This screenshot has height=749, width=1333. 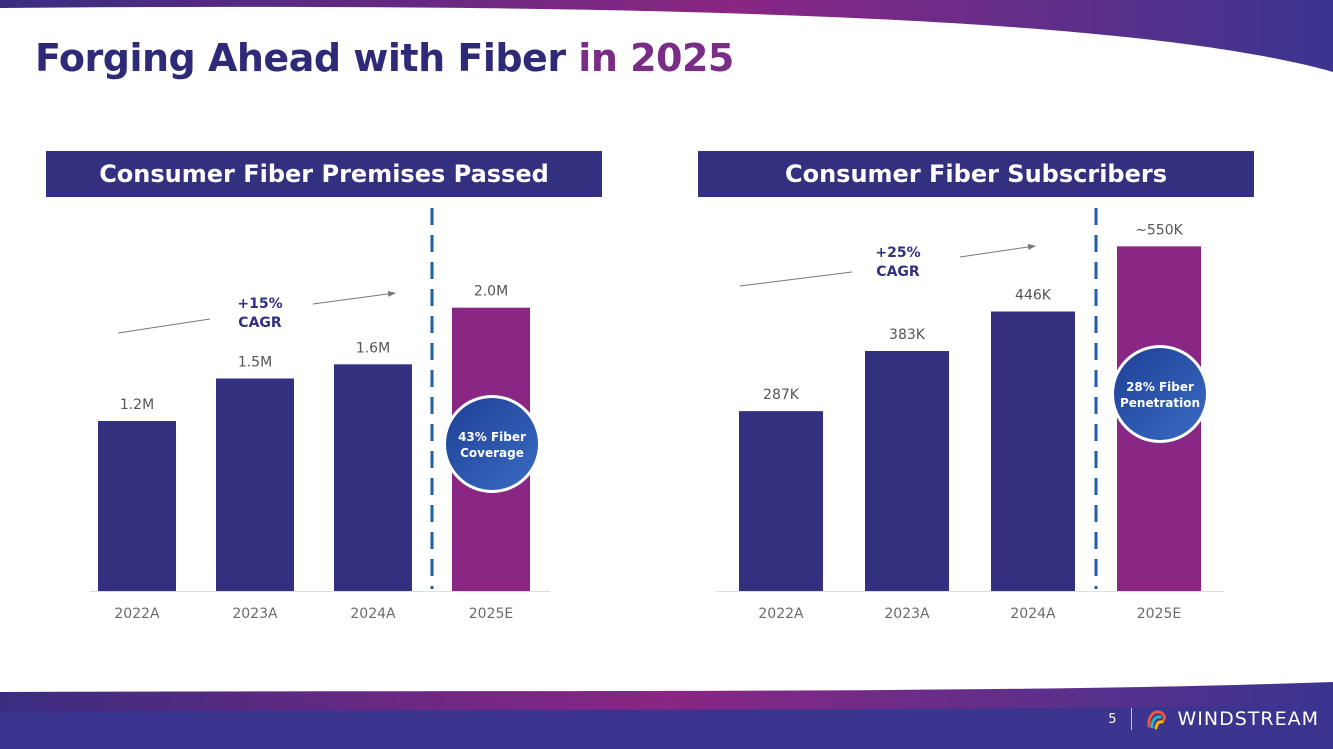 I want to click on data-label-2024A: 446K, so click(x=1033, y=296).